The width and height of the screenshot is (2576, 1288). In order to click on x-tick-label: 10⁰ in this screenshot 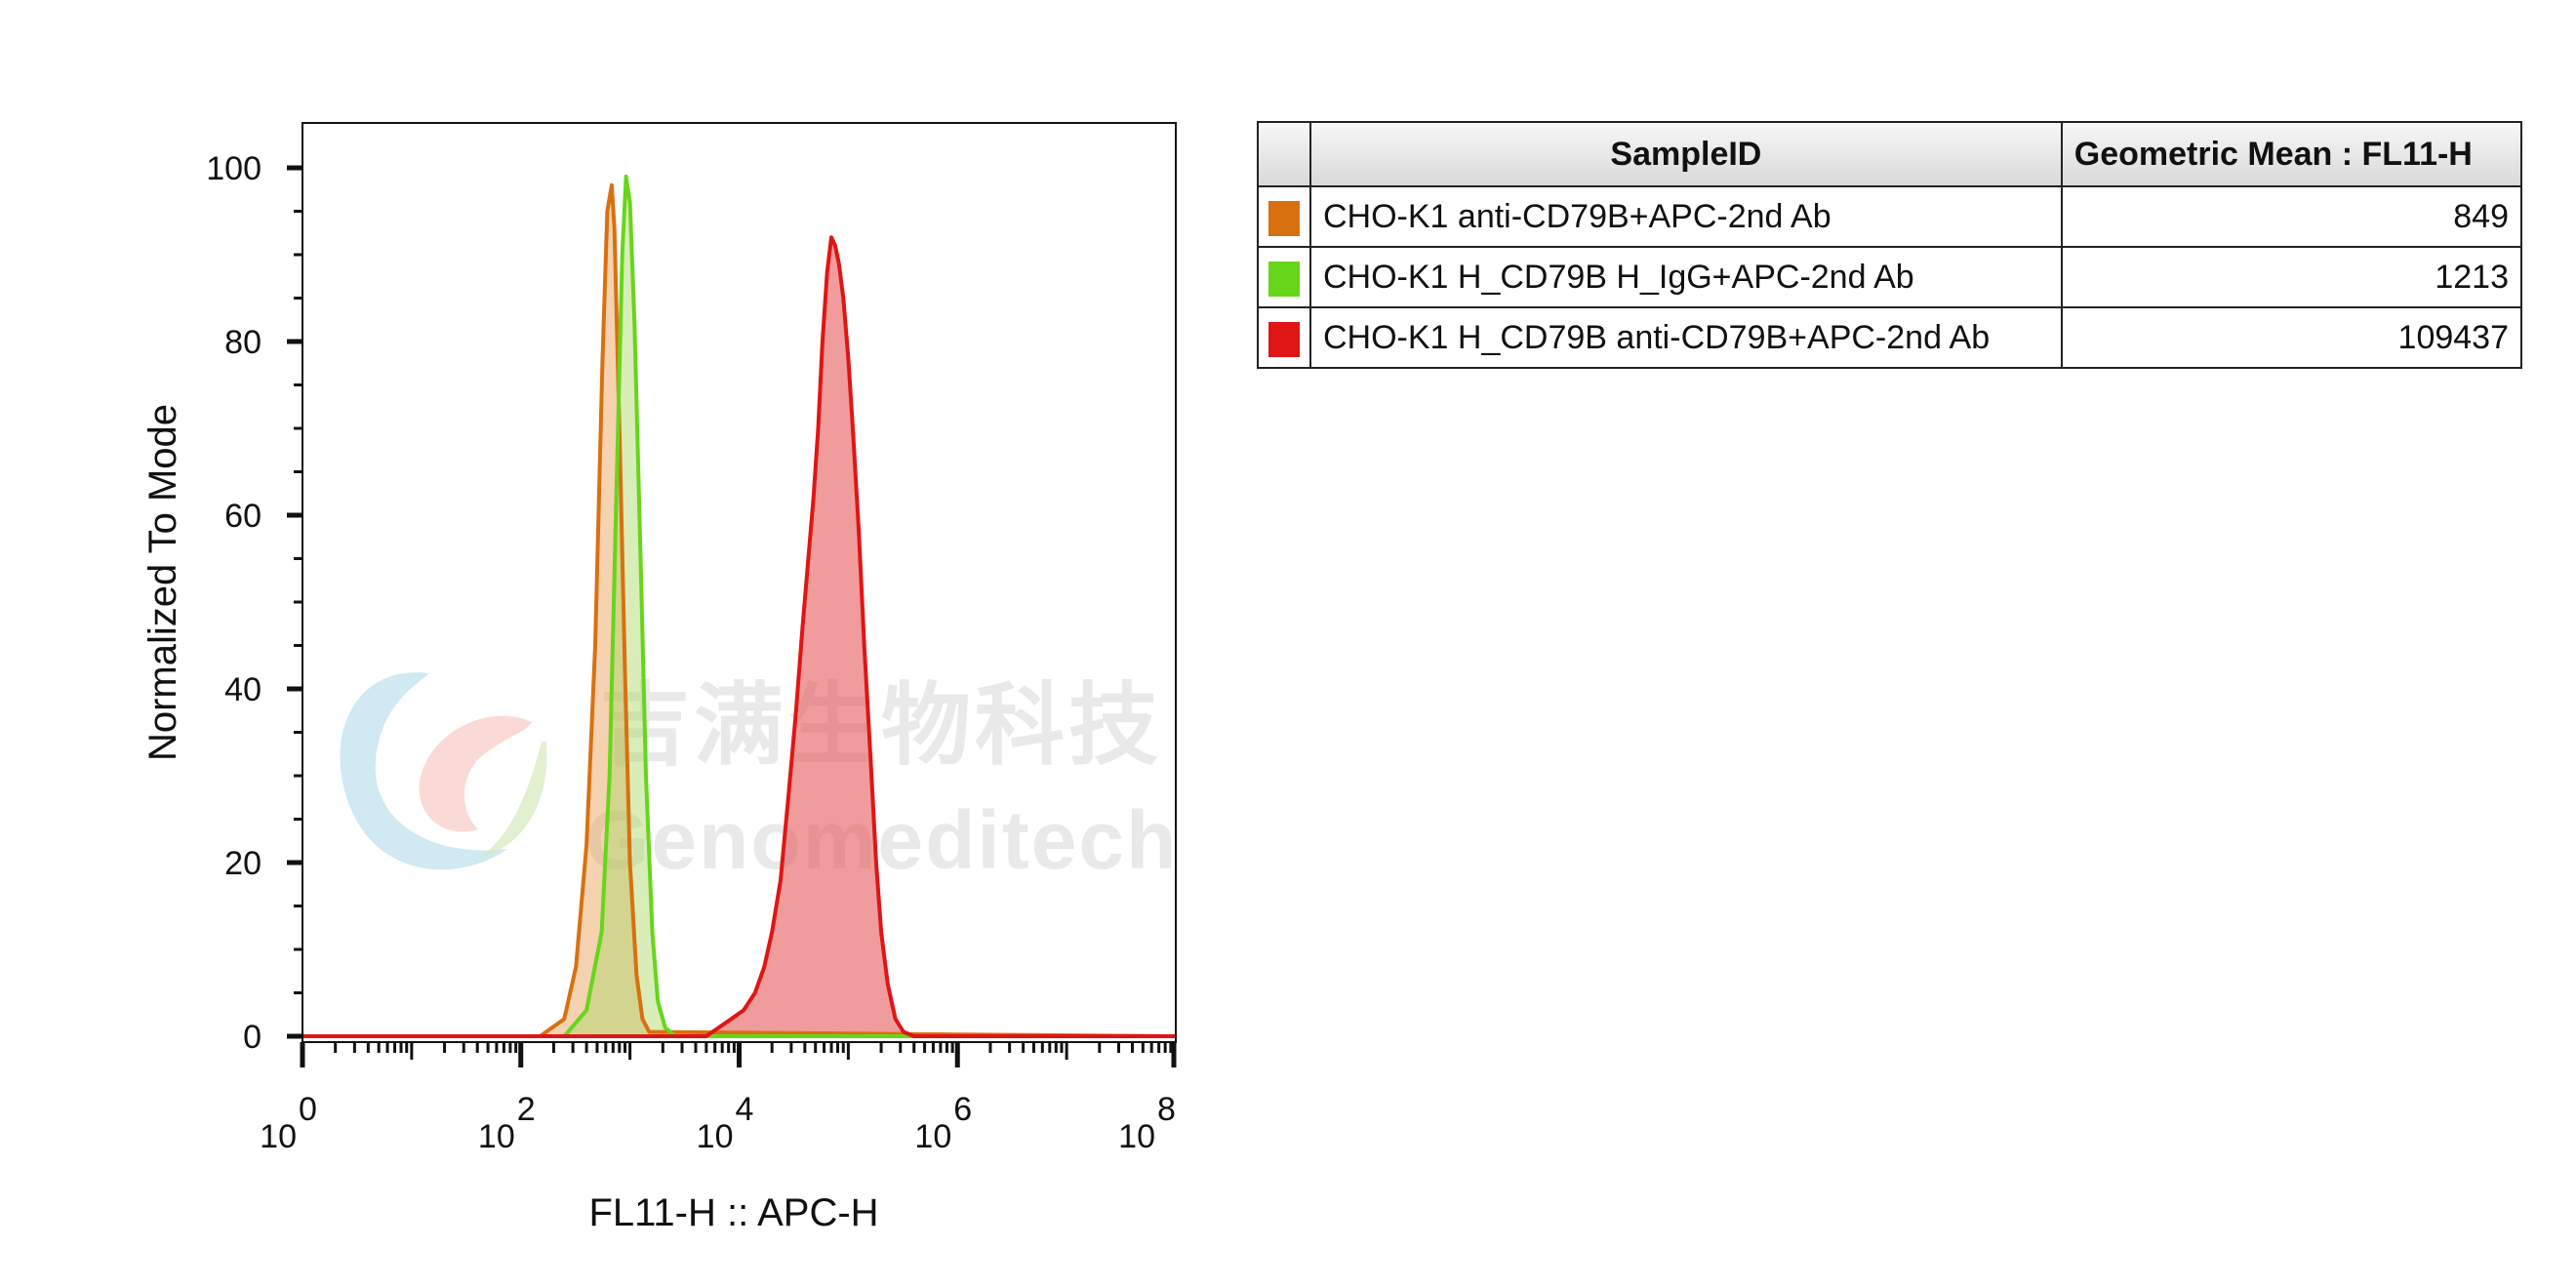, I will do `click(288, 1123)`.